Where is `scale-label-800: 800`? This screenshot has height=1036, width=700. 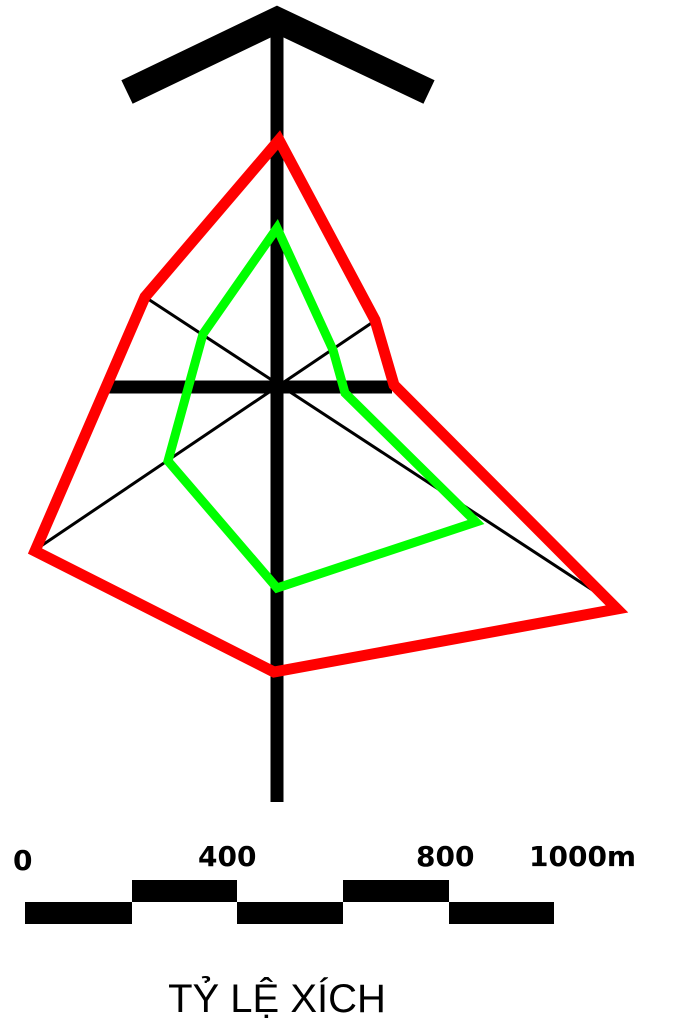
scale-label-800: 800 is located at coordinates (445, 856).